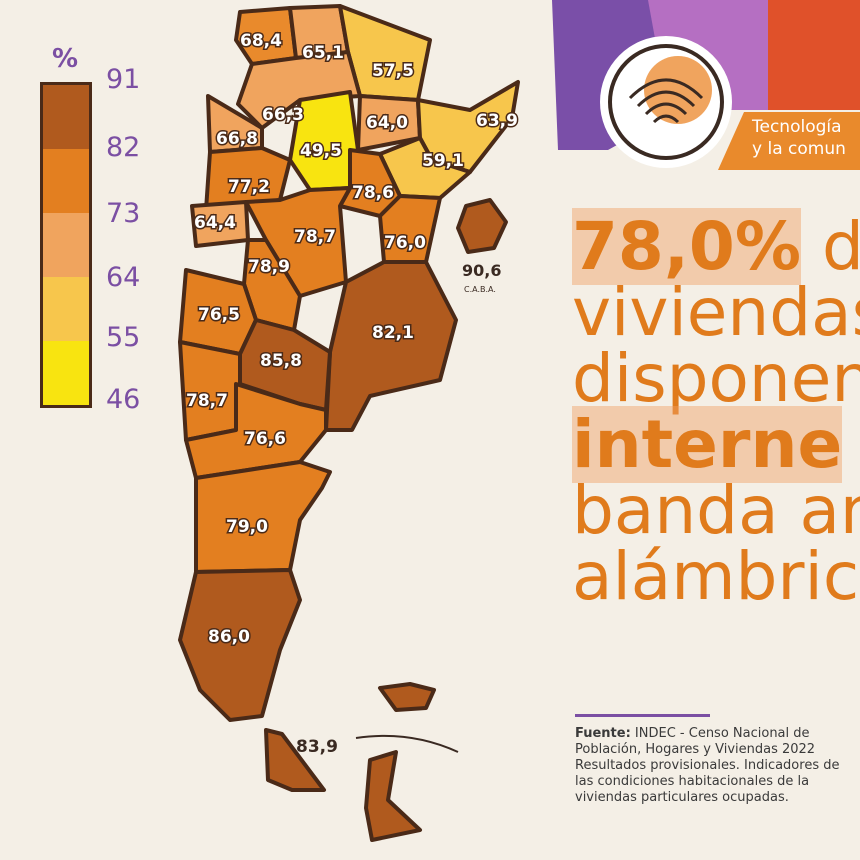 The image size is (860, 860). Describe the element at coordinates (720, 733) in the screenshot. I see `source-text: INDEC - Censo Nacional de` at that location.